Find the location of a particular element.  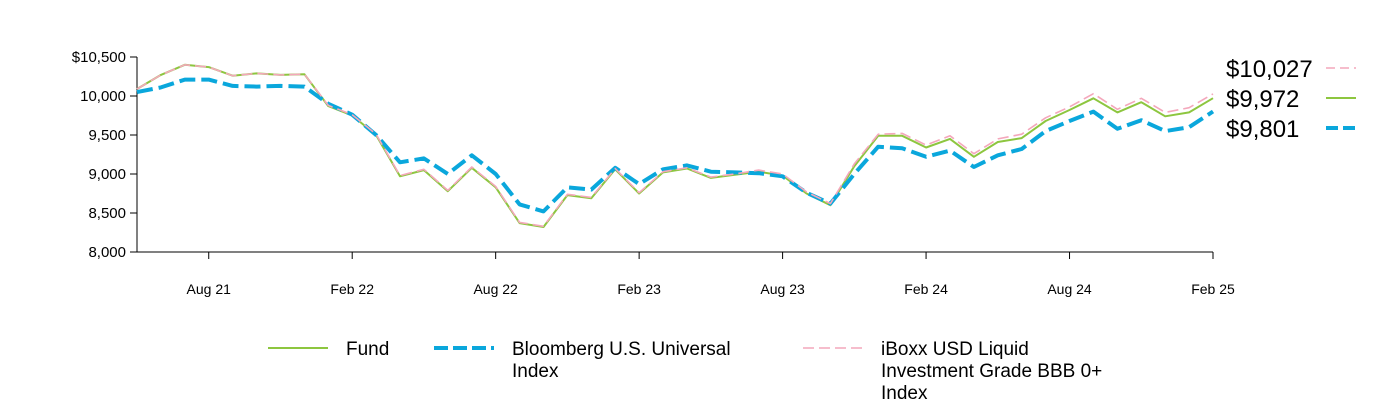

x-tick-label: Aug 22 is located at coordinates (495, 289).